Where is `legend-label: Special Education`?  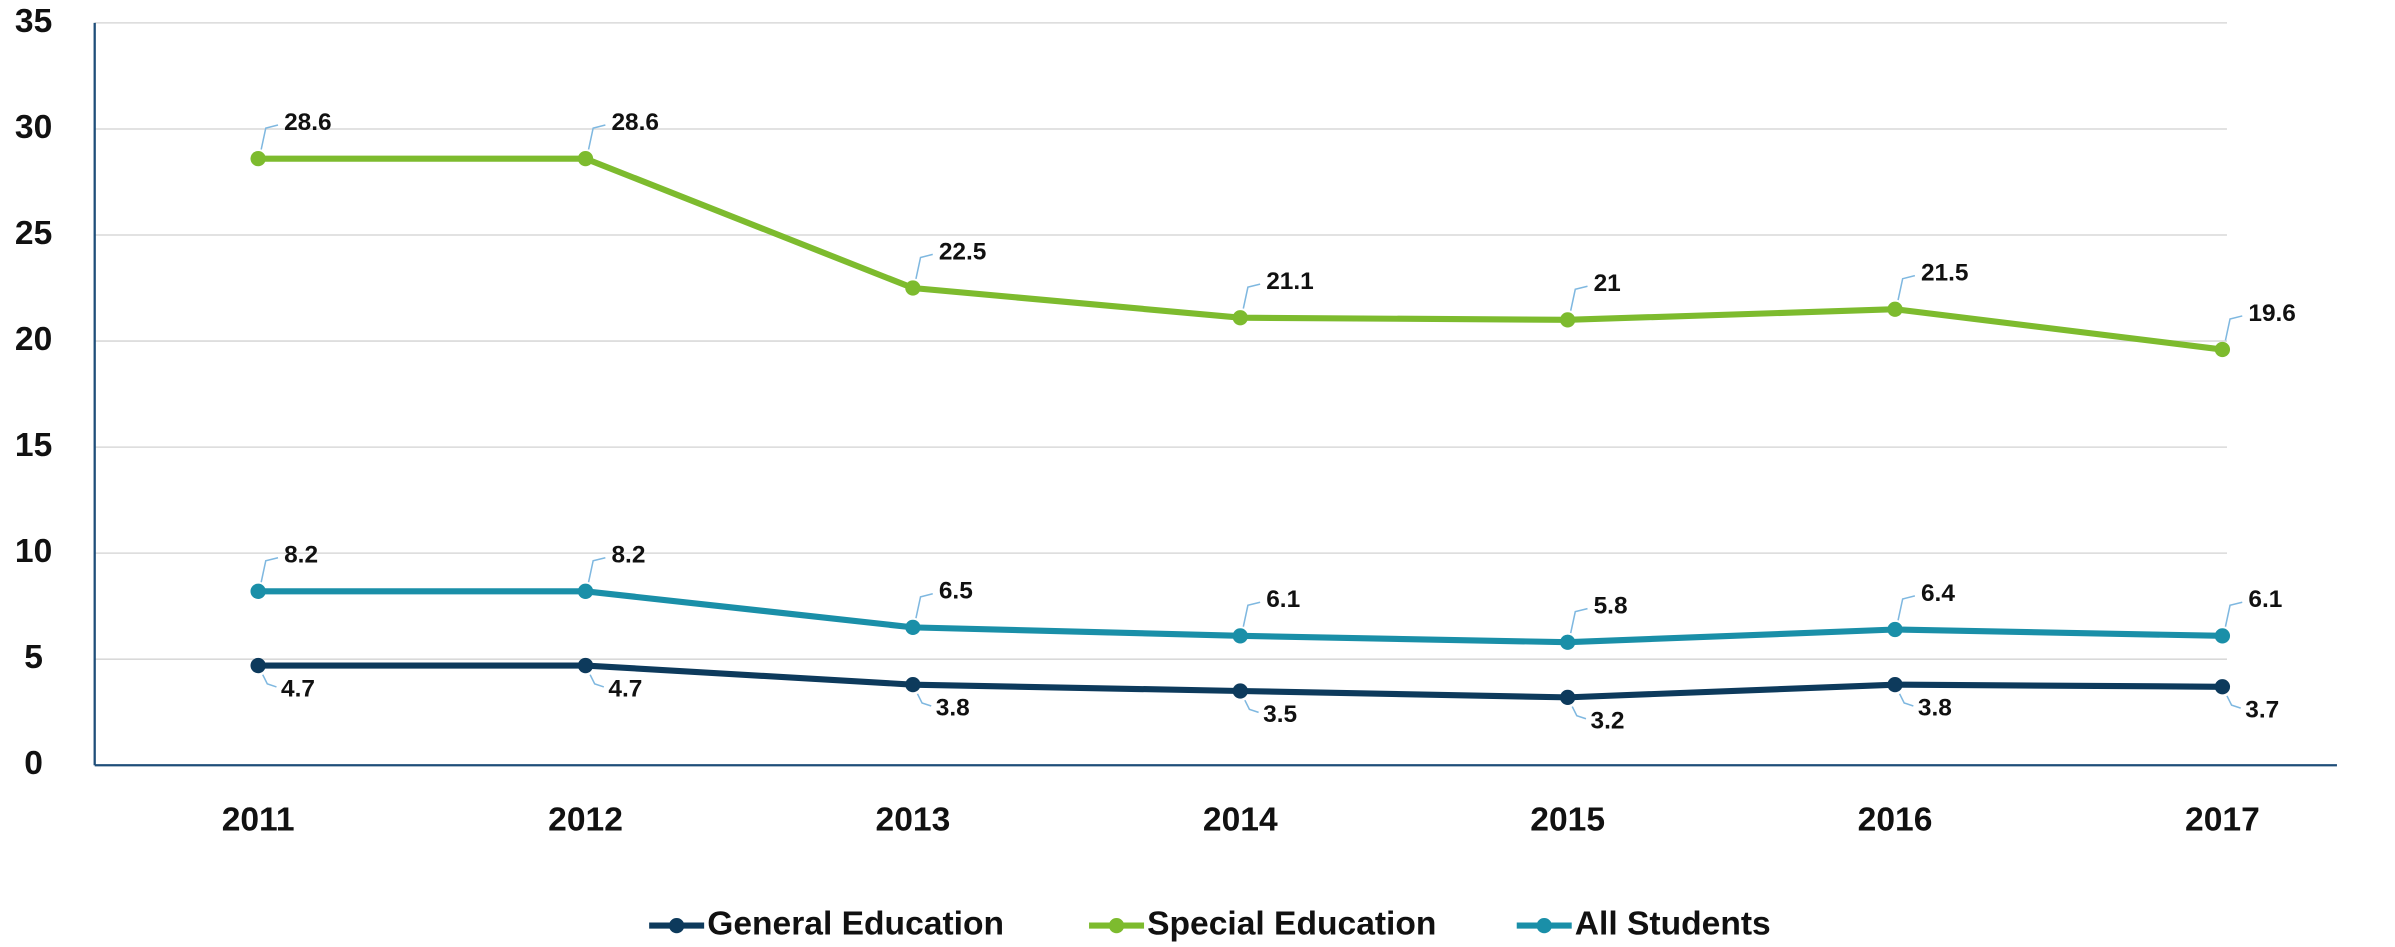
legend-label: Special Education is located at coordinates (1291, 923).